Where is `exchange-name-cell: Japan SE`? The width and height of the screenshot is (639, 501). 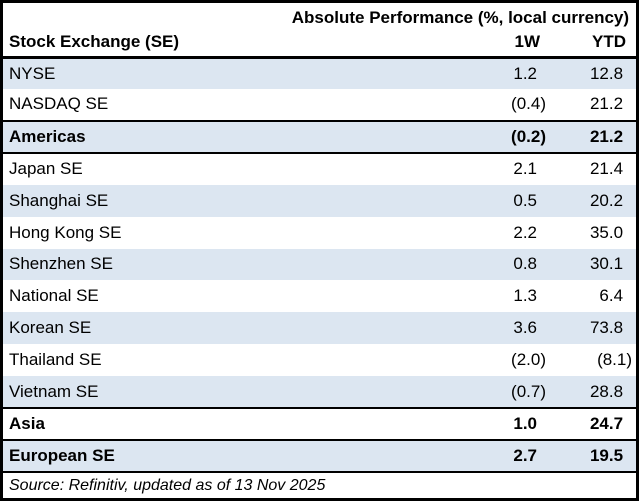
exchange-name-cell: Japan SE is located at coordinates (214, 168).